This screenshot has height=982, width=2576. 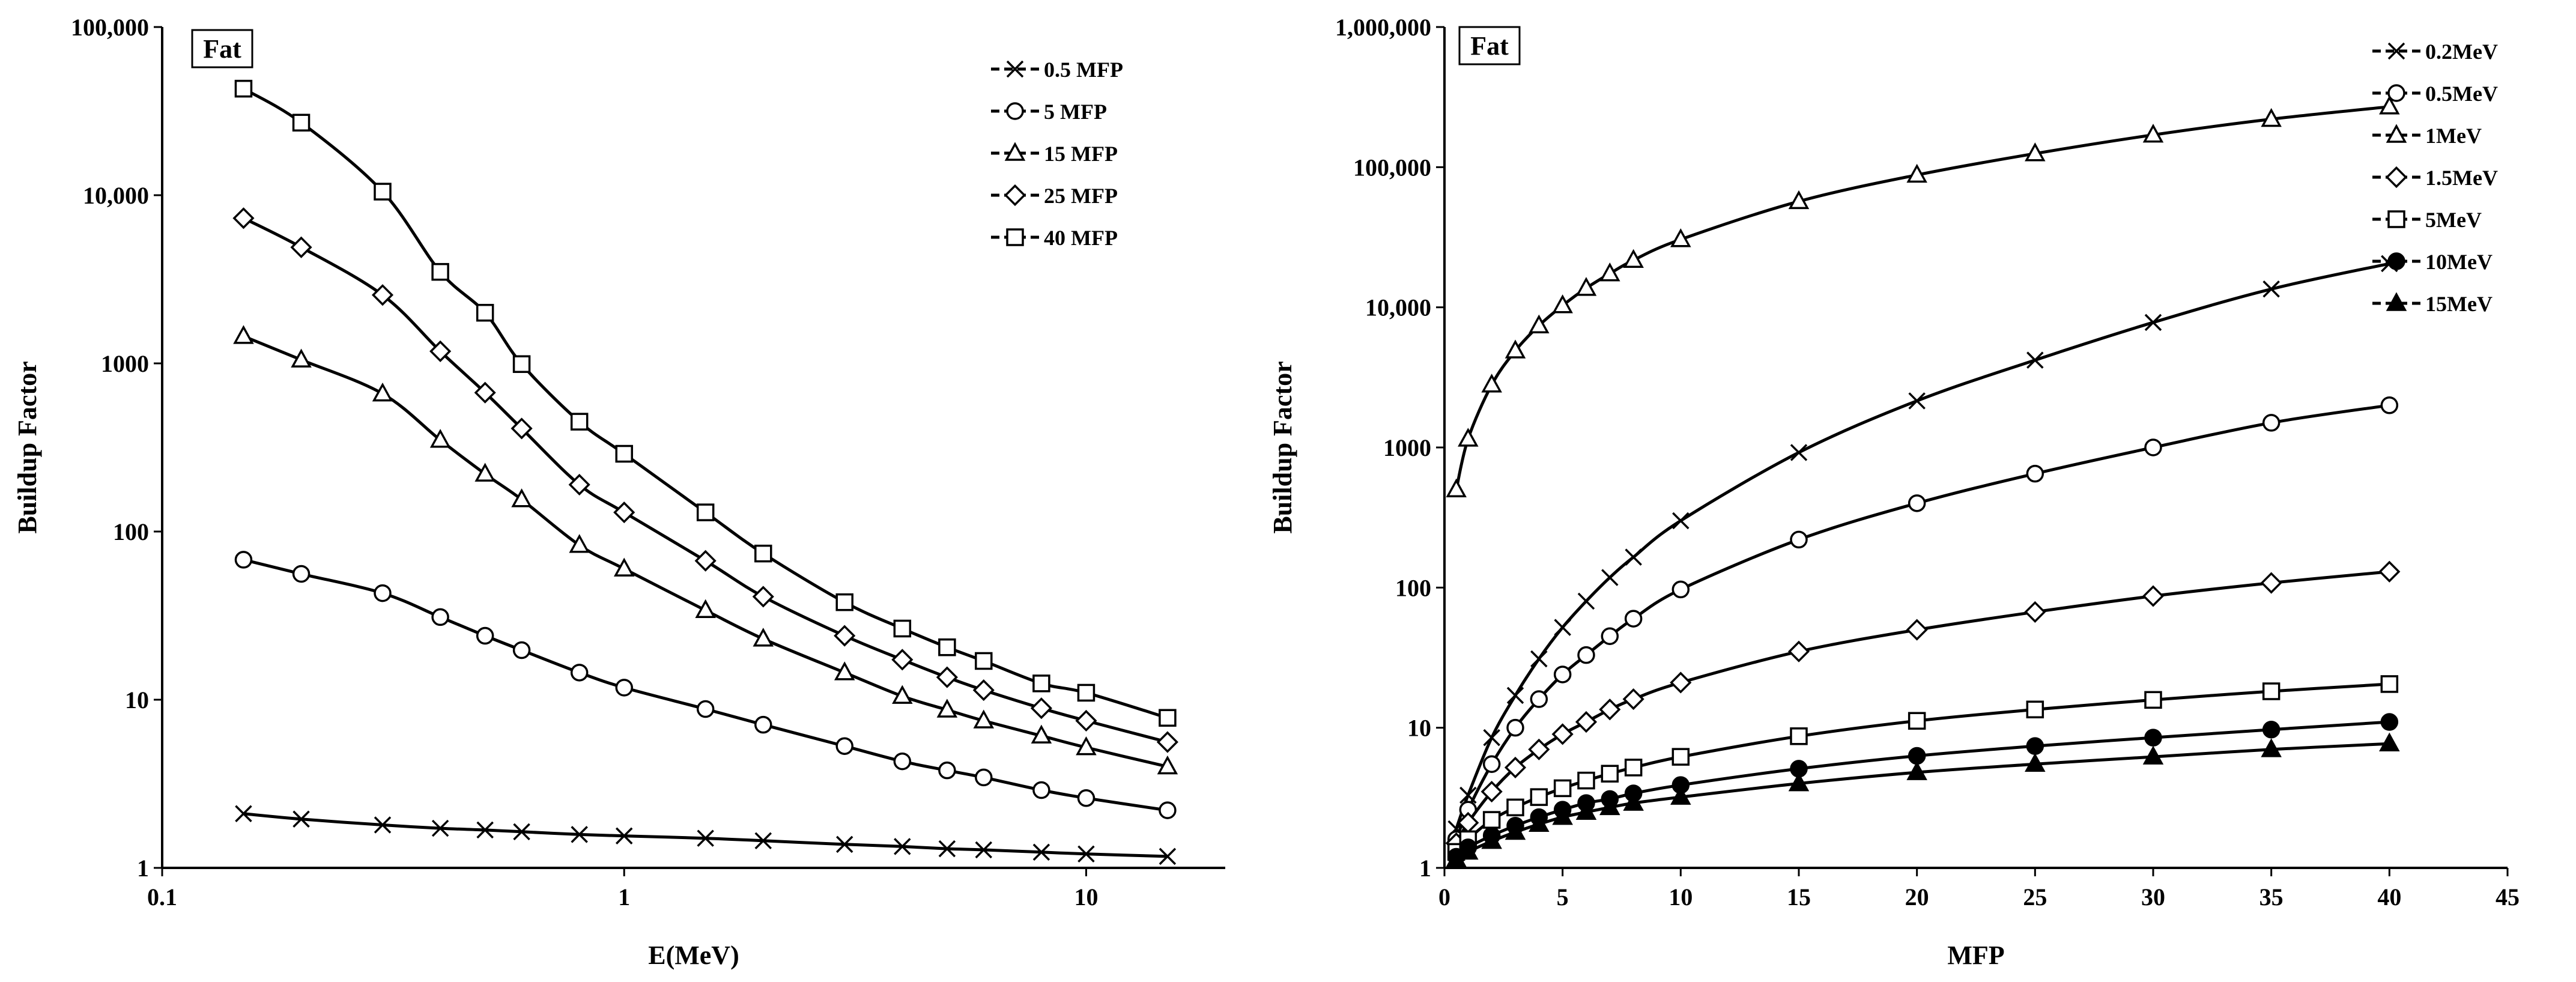 What do you see at coordinates (622, 889) in the screenshot?
I see `x-ticks: 0.1 1 10` at bounding box center [622, 889].